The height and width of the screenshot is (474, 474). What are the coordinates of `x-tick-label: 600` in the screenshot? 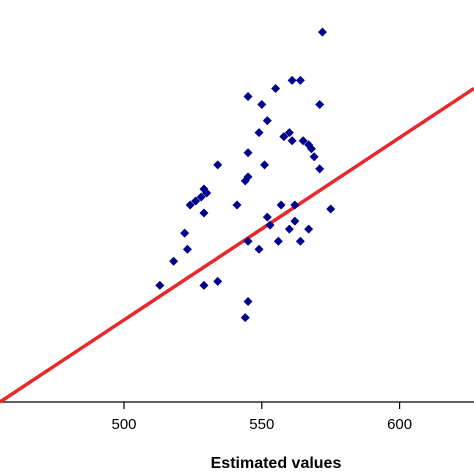 It's located at (399, 424).